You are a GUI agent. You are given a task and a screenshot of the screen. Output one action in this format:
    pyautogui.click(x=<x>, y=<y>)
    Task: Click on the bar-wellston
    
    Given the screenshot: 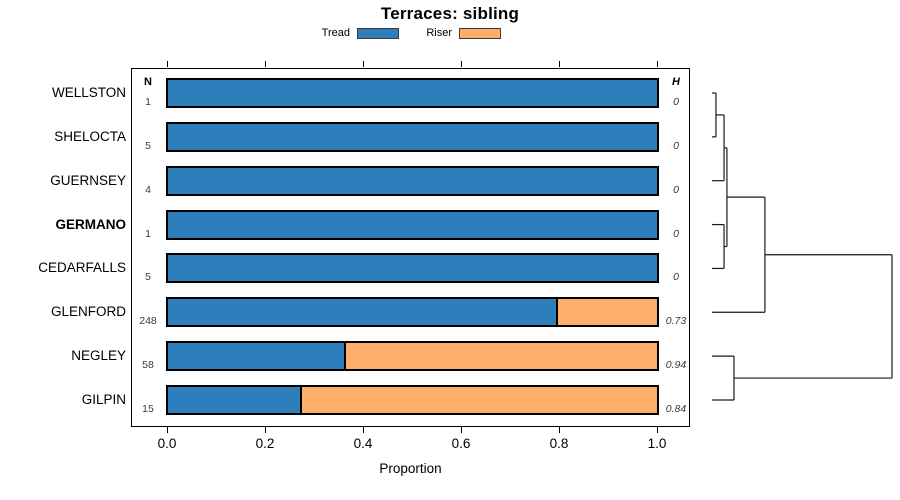 What is the action you would take?
    pyautogui.click(x=412, y=93)
    